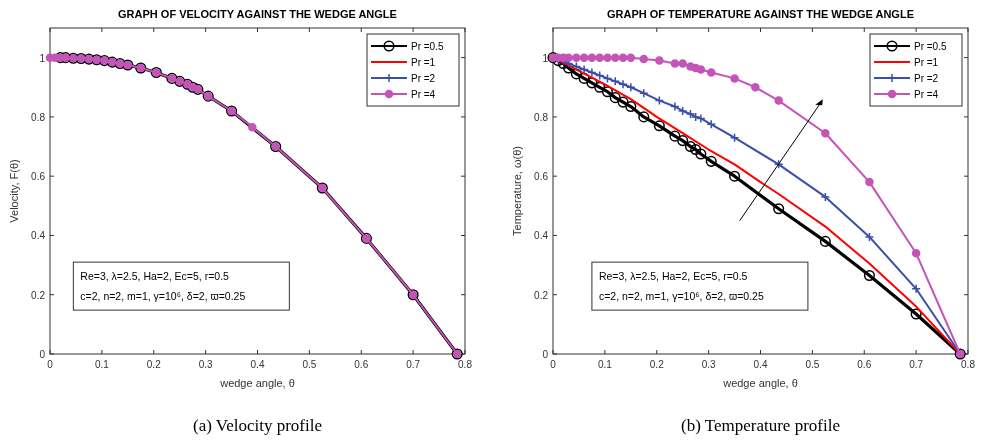 This screenshot has width=1007, height=443. What do you see at coordinates (760, 425) in the screenshot?
I see `text: (b) Temperature profile` at bounding box center [760, 425].